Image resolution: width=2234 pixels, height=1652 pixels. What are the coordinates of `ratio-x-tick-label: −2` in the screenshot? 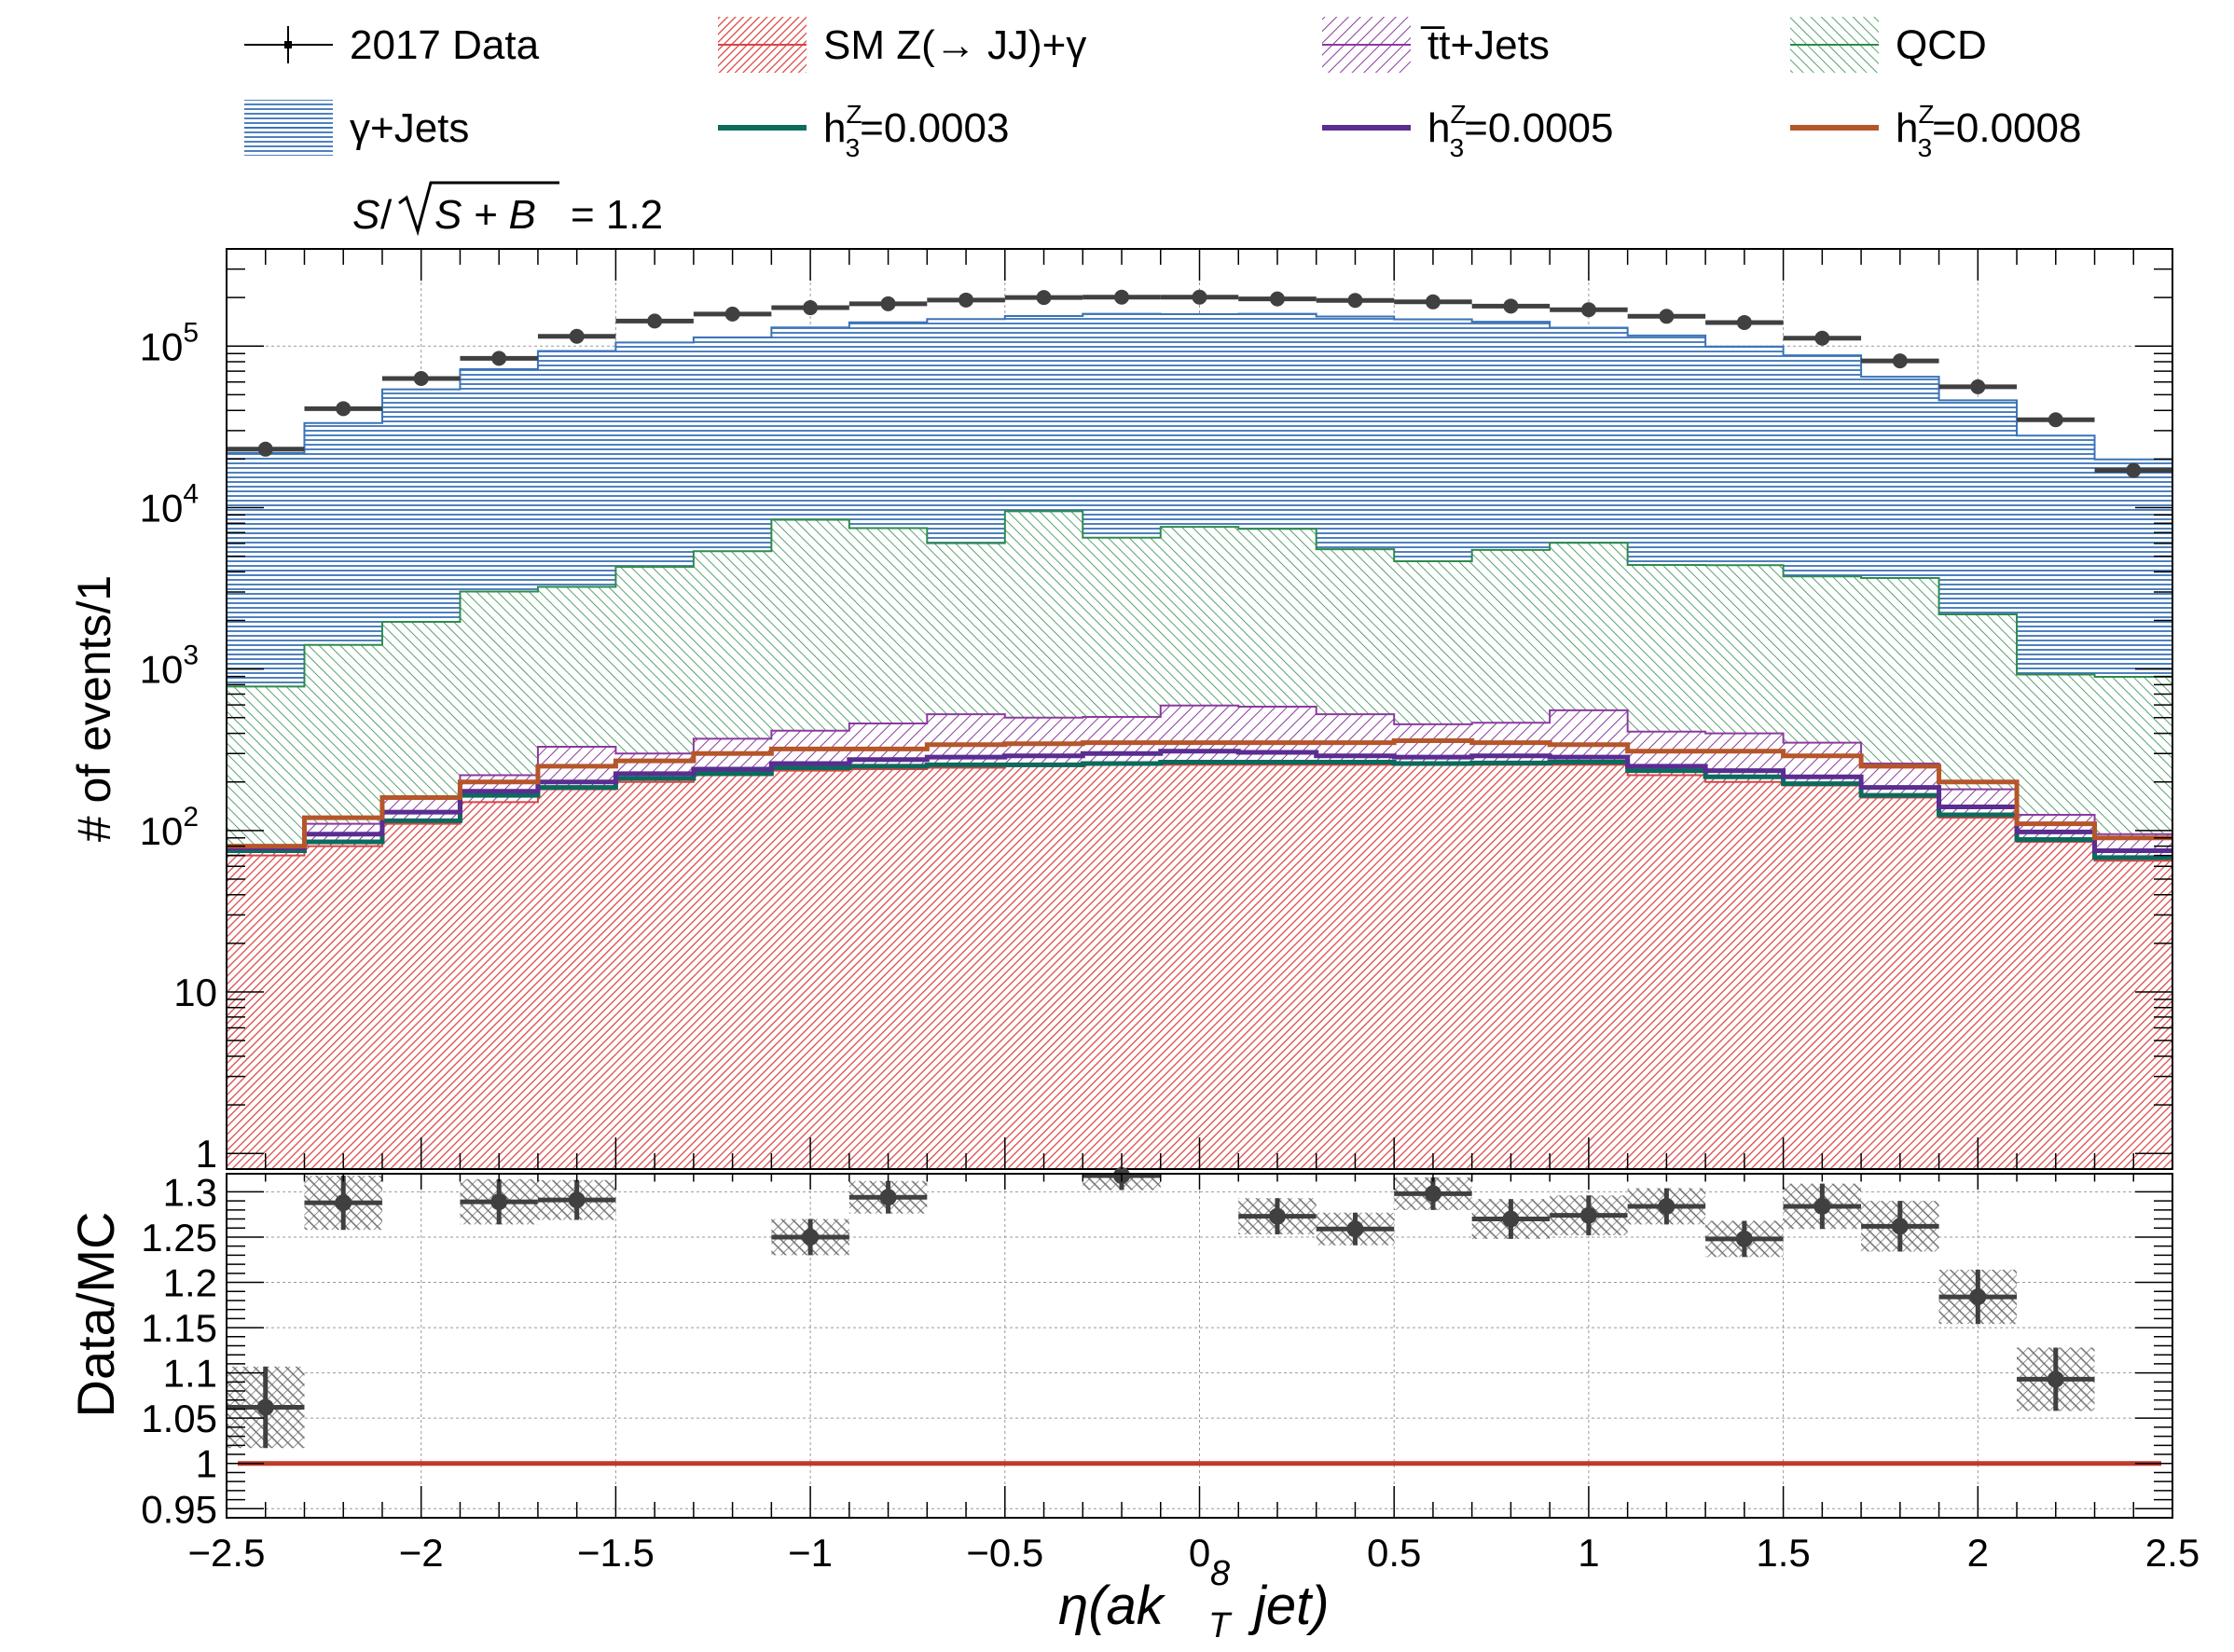 It's located at (422, 1553).